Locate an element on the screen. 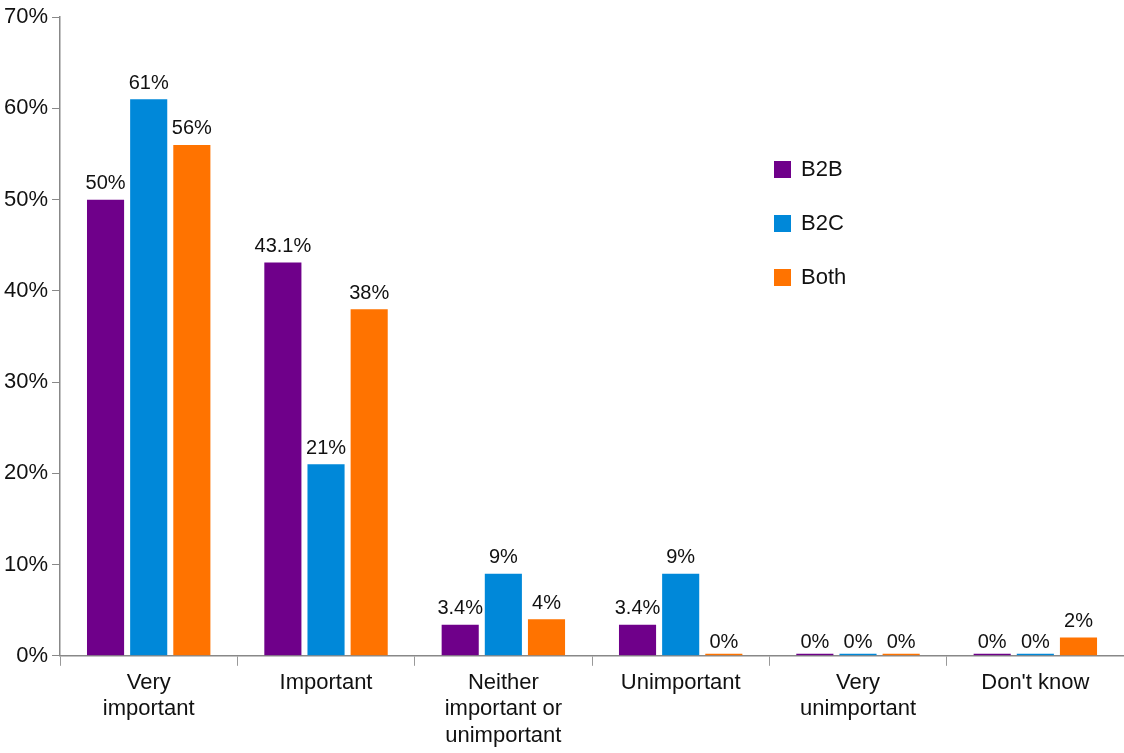  legend-label: B2C is located at coordinates (822, 223).